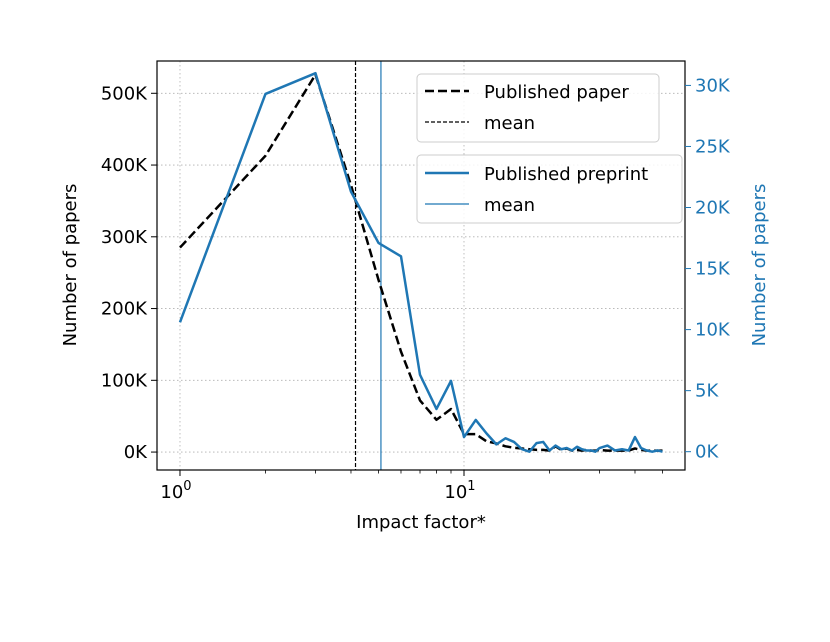 This screenshot has height=642, width=830. What do you see at coordinates (707, 391) in the screenshot?
I see `right-y-tick-label: 5K` at bounding box center [707, 391].